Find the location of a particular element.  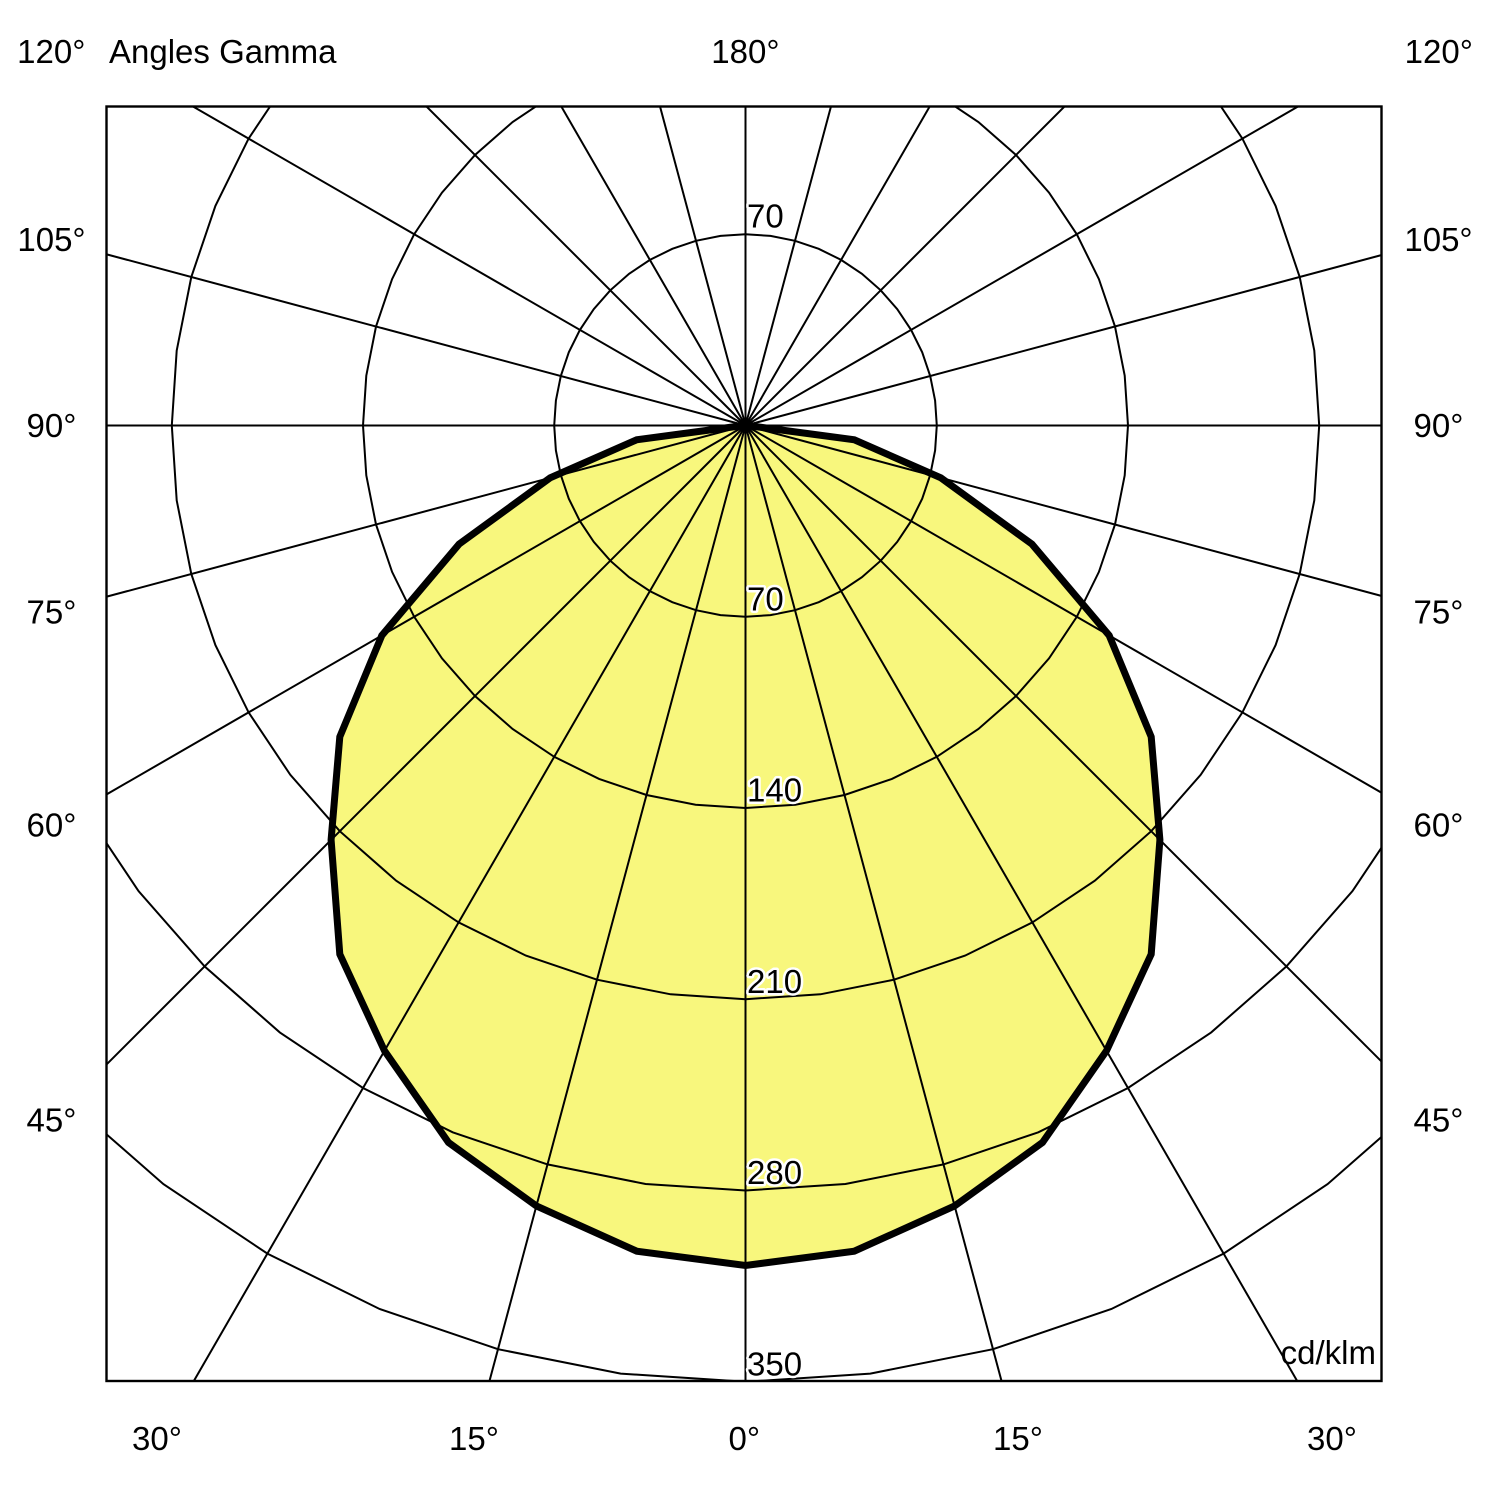

svg-text: 350 is located at coordinates (774, 1363).